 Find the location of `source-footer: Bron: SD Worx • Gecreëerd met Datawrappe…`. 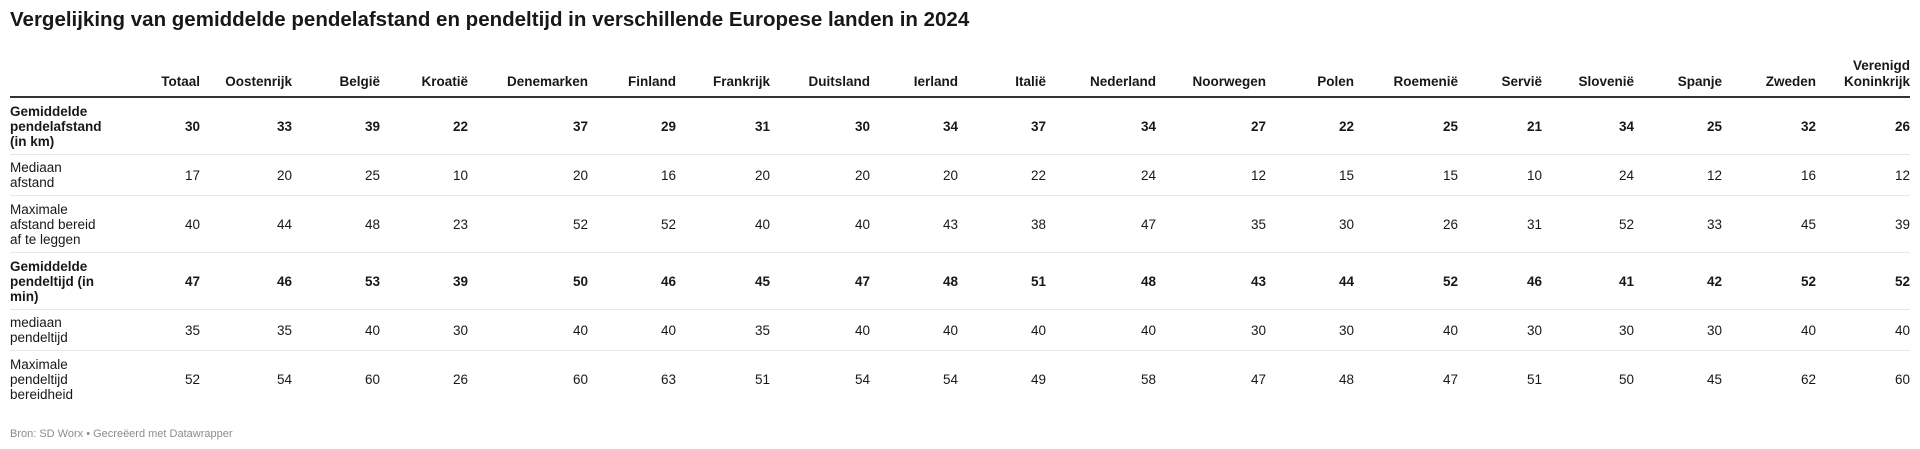

source-footer: Bron: SD Worx • Gecreëerd met Datawrappe… is located at coordinates (121, 434).